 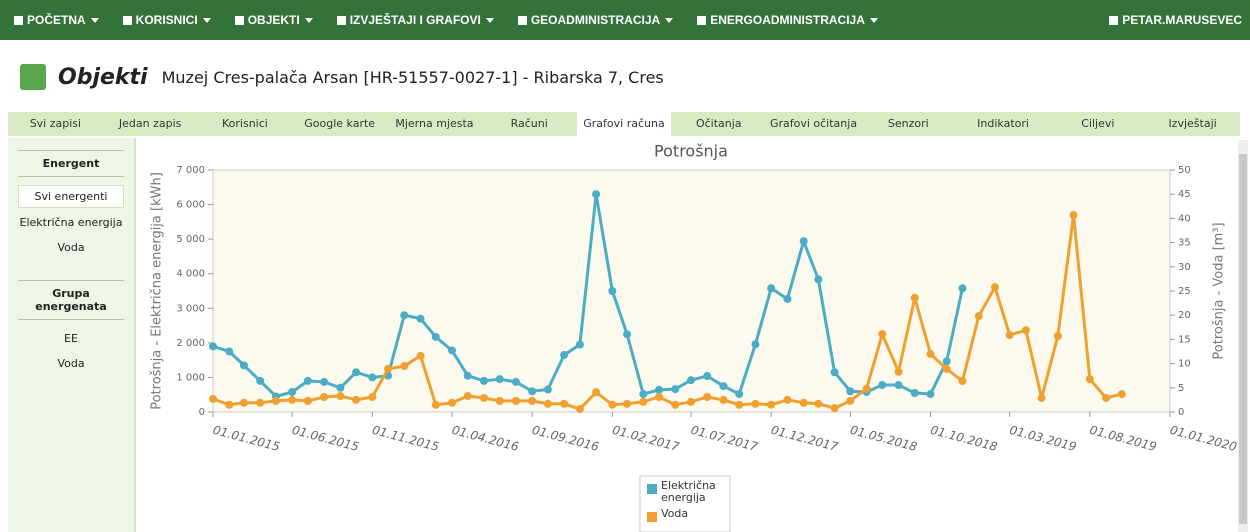 I want to click on tab: Ciljevi, so click(x=1098, y=123).